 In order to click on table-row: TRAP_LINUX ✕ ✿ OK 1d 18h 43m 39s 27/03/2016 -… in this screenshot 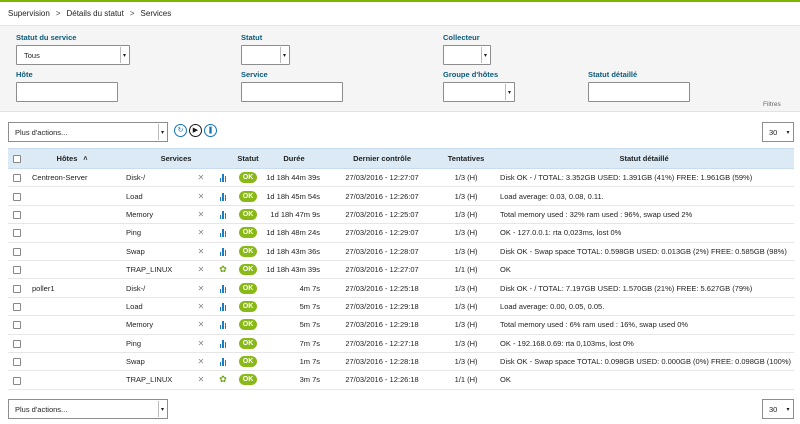, I will do `click(401, 269)`.